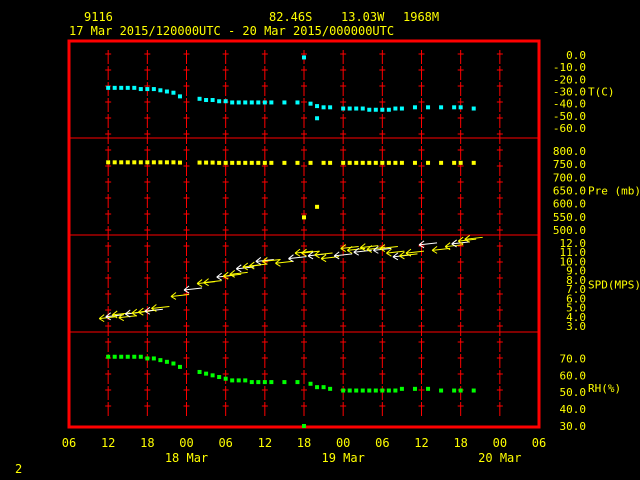 The image size is (640, 480). What do you see at coordinates (576, 326) in the screenshot?
I see `y-tick-label: 3.0` at bounding box center [576, 326].